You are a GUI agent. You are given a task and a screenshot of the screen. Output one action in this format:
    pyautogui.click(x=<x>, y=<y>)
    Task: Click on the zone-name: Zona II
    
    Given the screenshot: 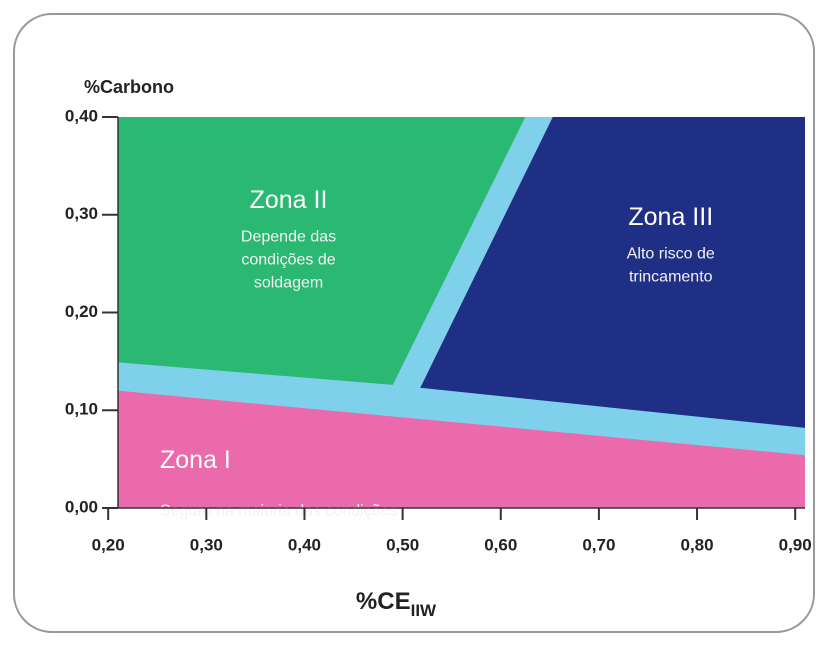 What is the action you would take?
    pyautogui.click(x=289, y=200)
    